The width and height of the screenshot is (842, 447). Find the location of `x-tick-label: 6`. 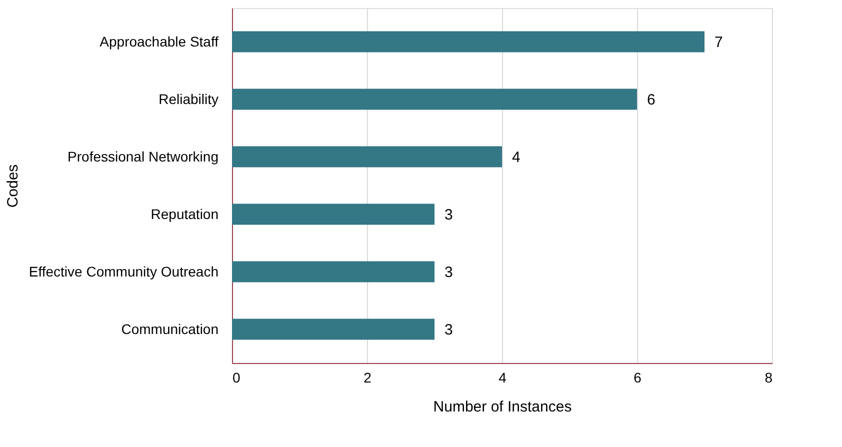

x-tick-label: 6 is located at coordinates (638, 378).